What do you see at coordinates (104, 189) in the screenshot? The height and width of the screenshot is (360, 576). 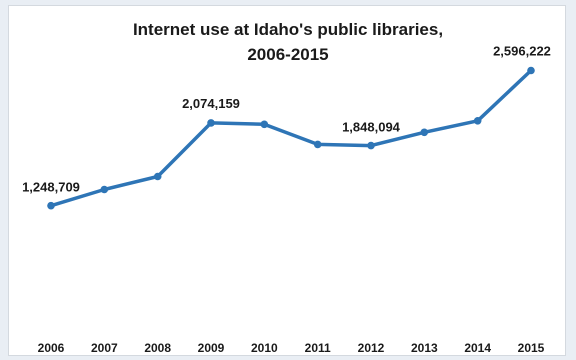 I see `data-point-2007` at bounding box center [104, 189].